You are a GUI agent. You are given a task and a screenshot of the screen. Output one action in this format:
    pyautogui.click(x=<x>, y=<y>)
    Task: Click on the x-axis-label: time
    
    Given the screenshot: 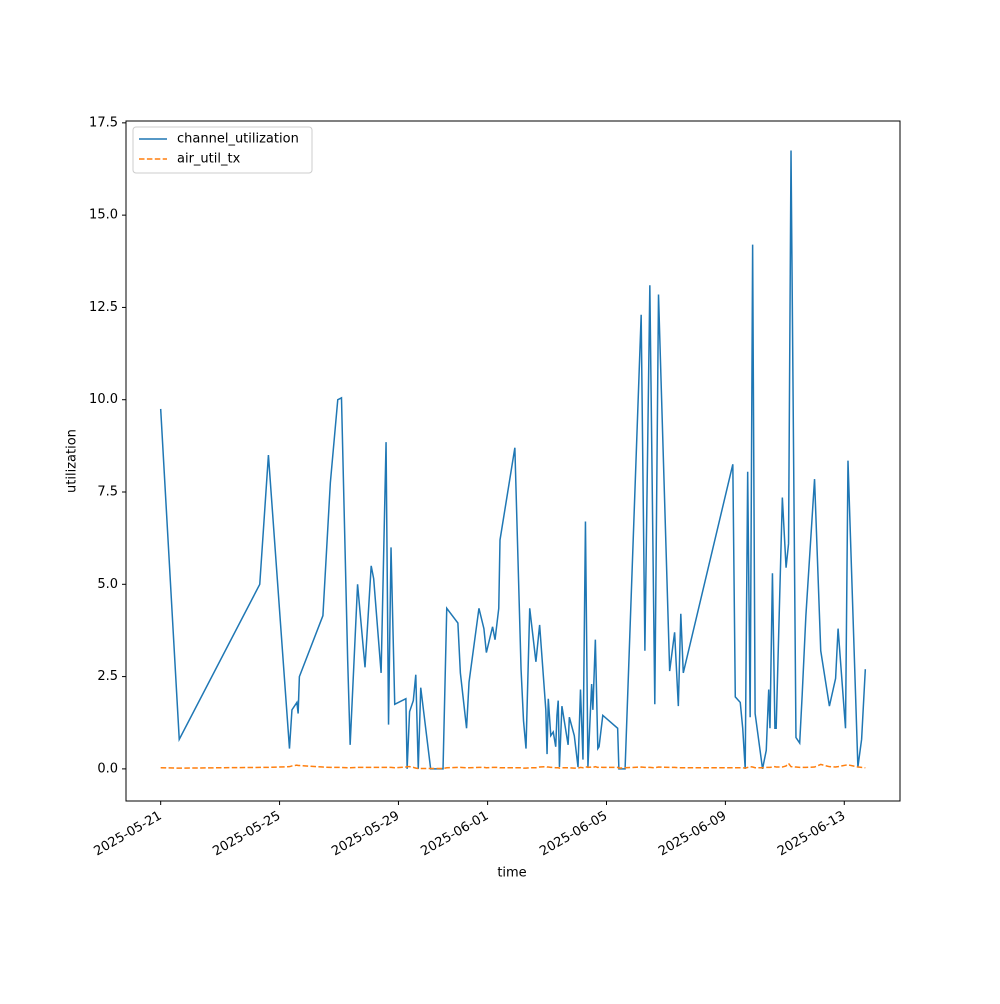 What is the action you would take?
    pyautogui.click(x=511, y=873)
    